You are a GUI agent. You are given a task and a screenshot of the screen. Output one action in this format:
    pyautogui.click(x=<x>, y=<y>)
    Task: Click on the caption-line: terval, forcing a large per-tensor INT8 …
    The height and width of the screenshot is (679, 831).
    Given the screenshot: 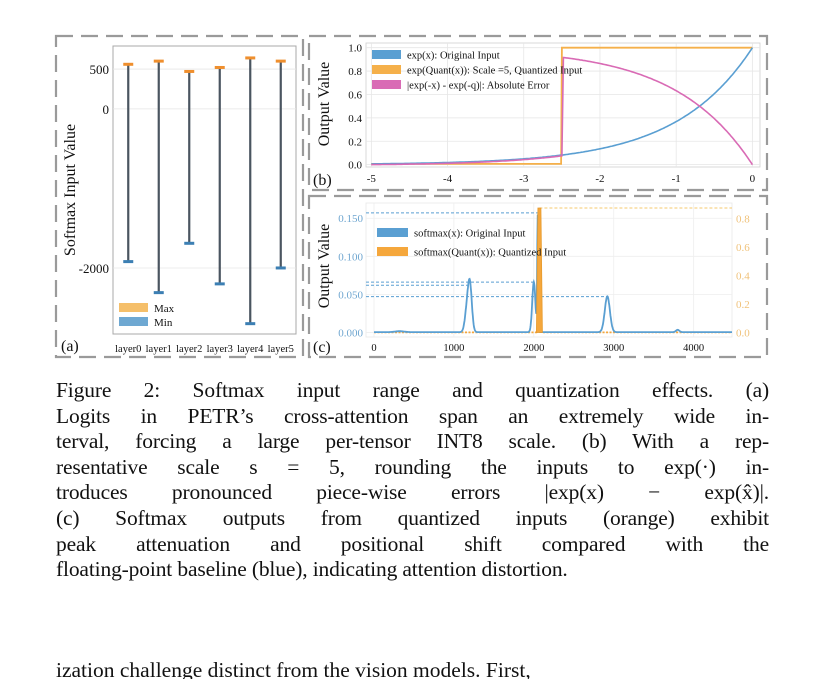 What is the action you would take?
    pyautogui.click(x=412, y=441)
    